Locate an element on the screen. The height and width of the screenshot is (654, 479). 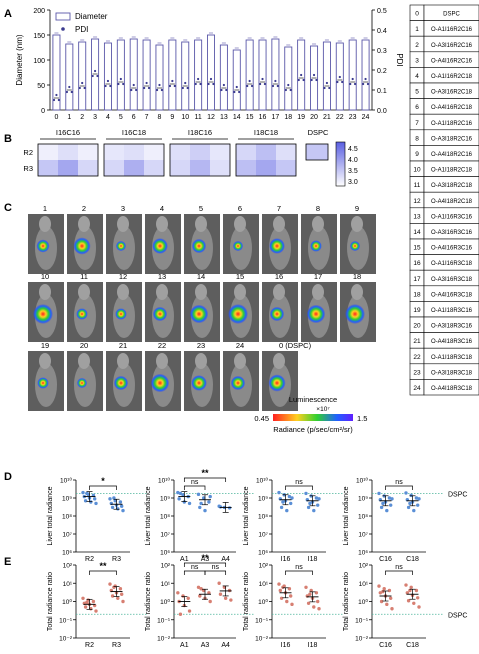
heatmap-group-label: I18C16 is located at coordinates (200, 132).